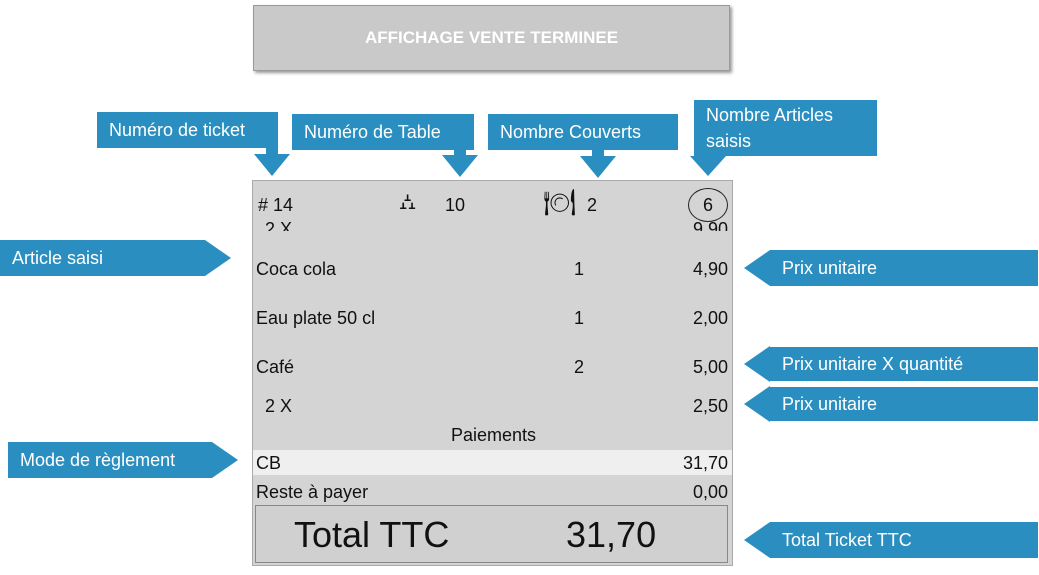 This screenshot has height=575, width=1039. What do you see at coordinates (102, 258) in the screenshot?
I see `callout-article: Article saisi` at bounding box center [102, 258].